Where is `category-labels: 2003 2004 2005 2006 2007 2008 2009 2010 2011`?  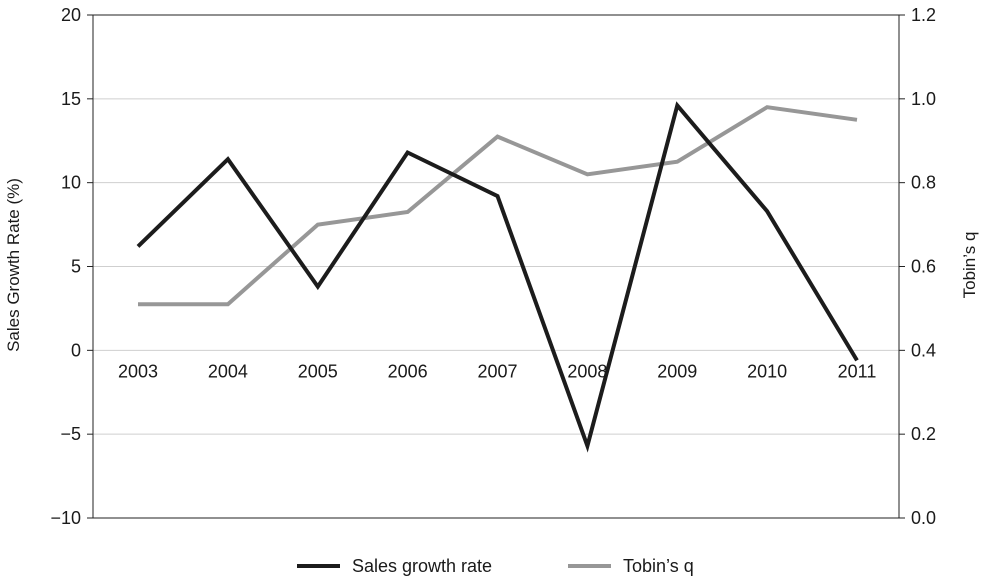 category-labels: 2003 2004 2005 2006 2007 2008 2009 2010 2011 is located at coordinates (497, 371).